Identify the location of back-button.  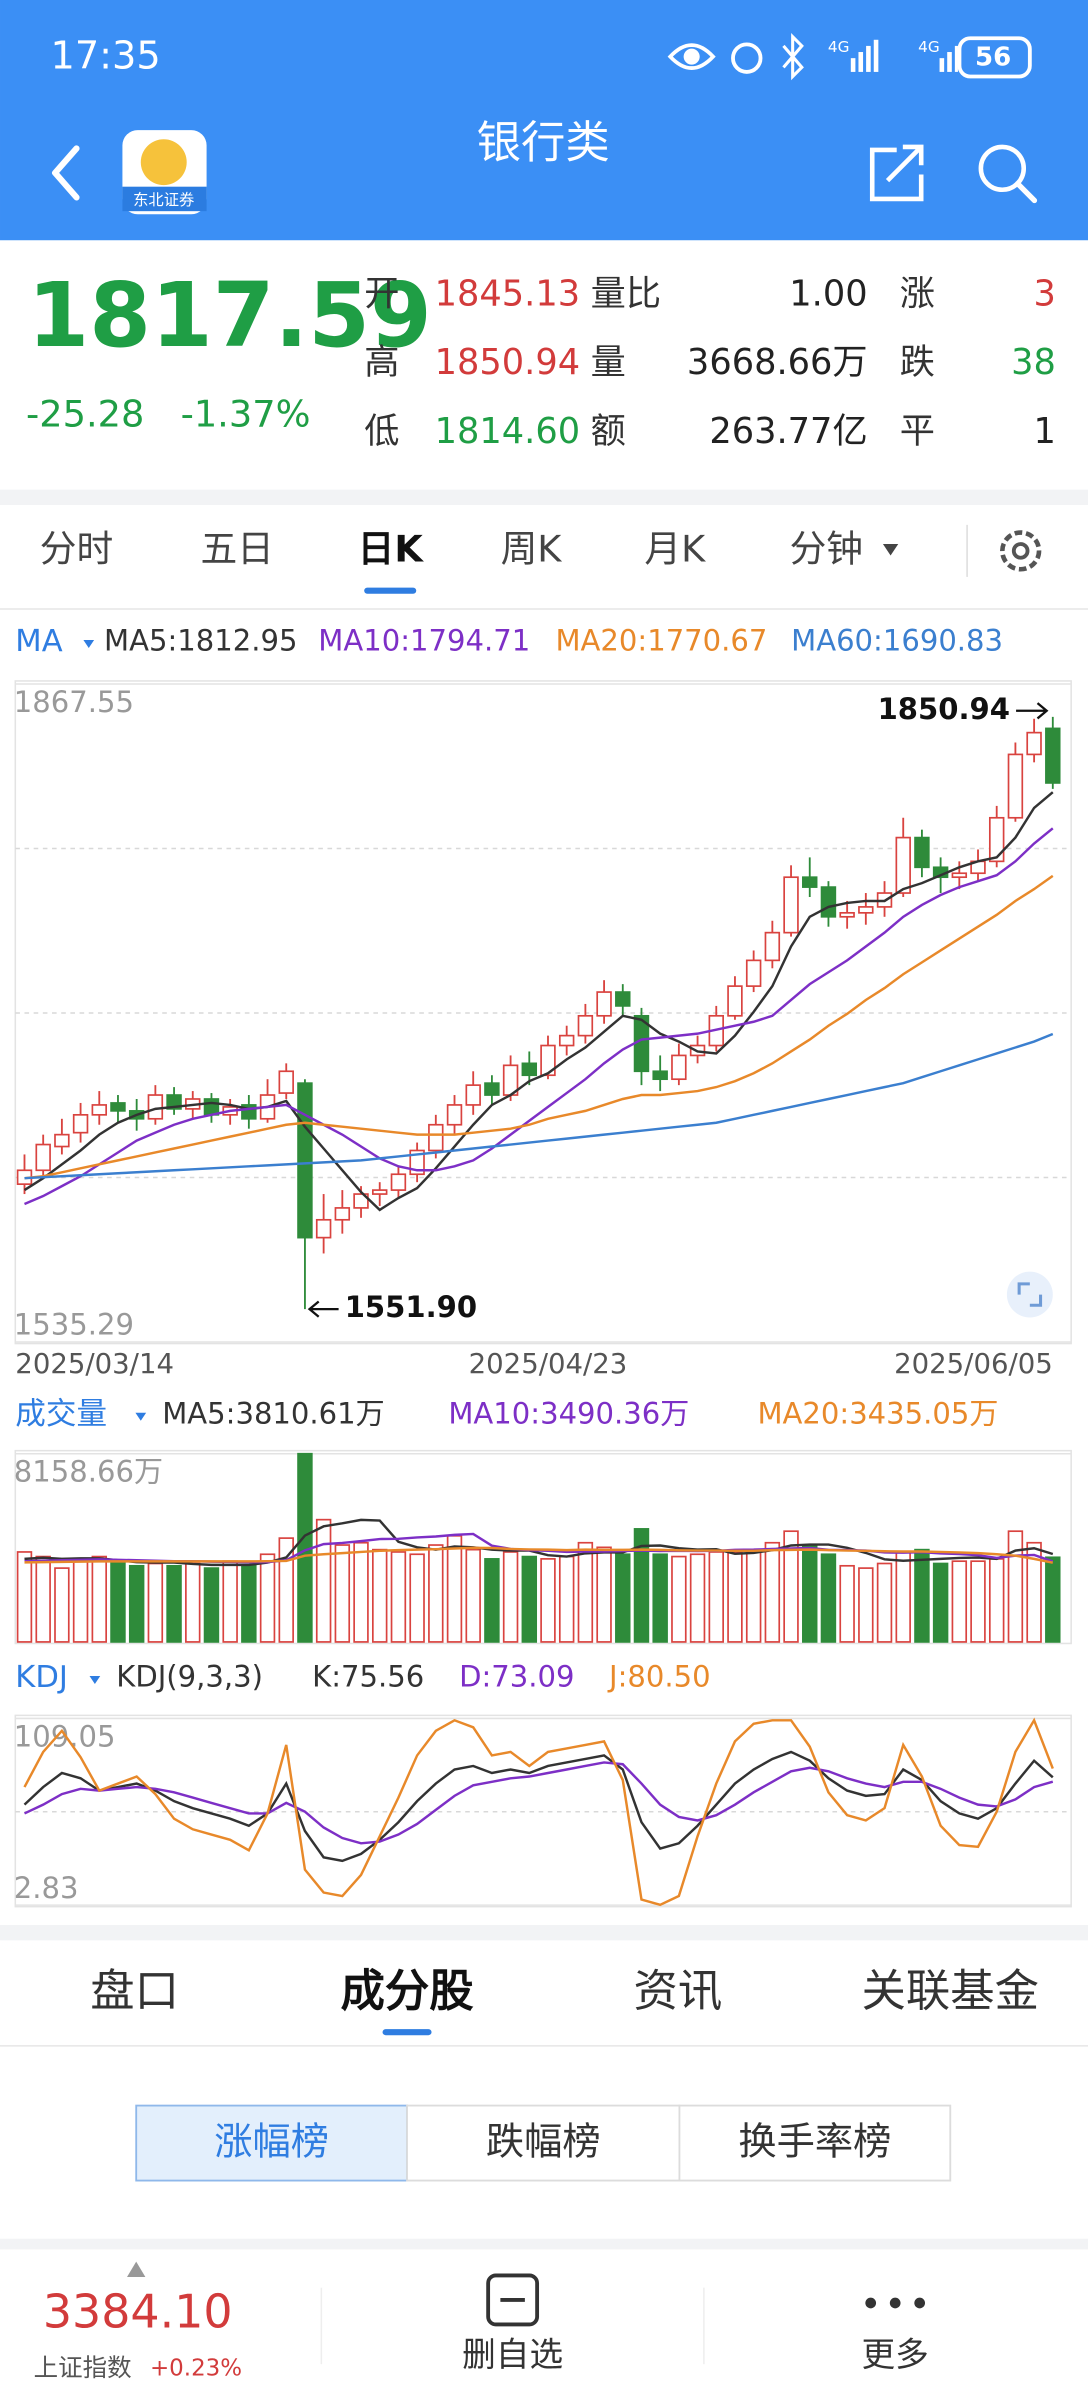
(66, 173).